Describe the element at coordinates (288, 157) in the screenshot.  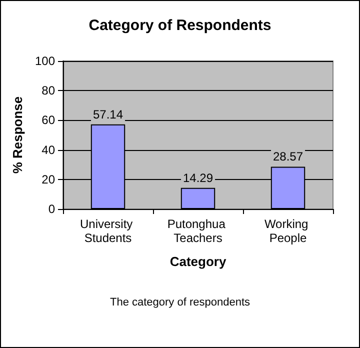
I see `data-label: 28.57` at that location.